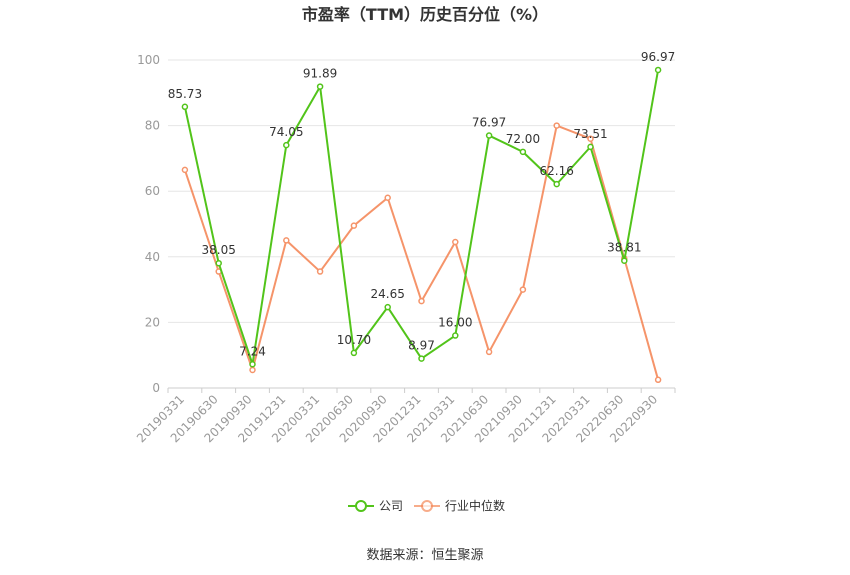 The image size is (850, 575). Describe the element at coordinates (219, 250) in the screenshot. I see `data-label: 38.05` at that location.